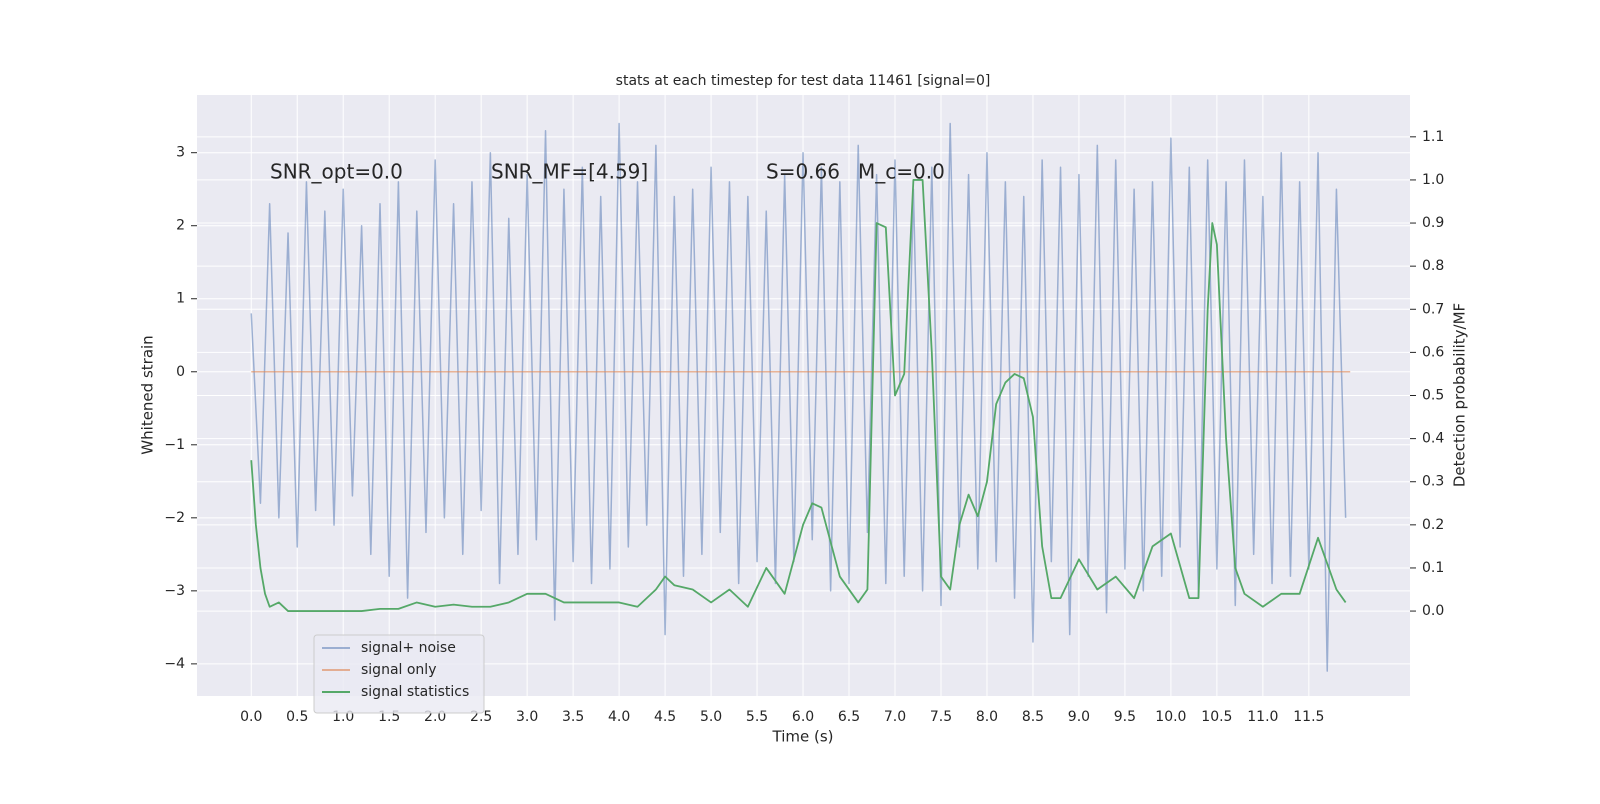  Describe the element at coordinates (174, 591) in the screenshot. I see `y-tick-label: −3` at that location.